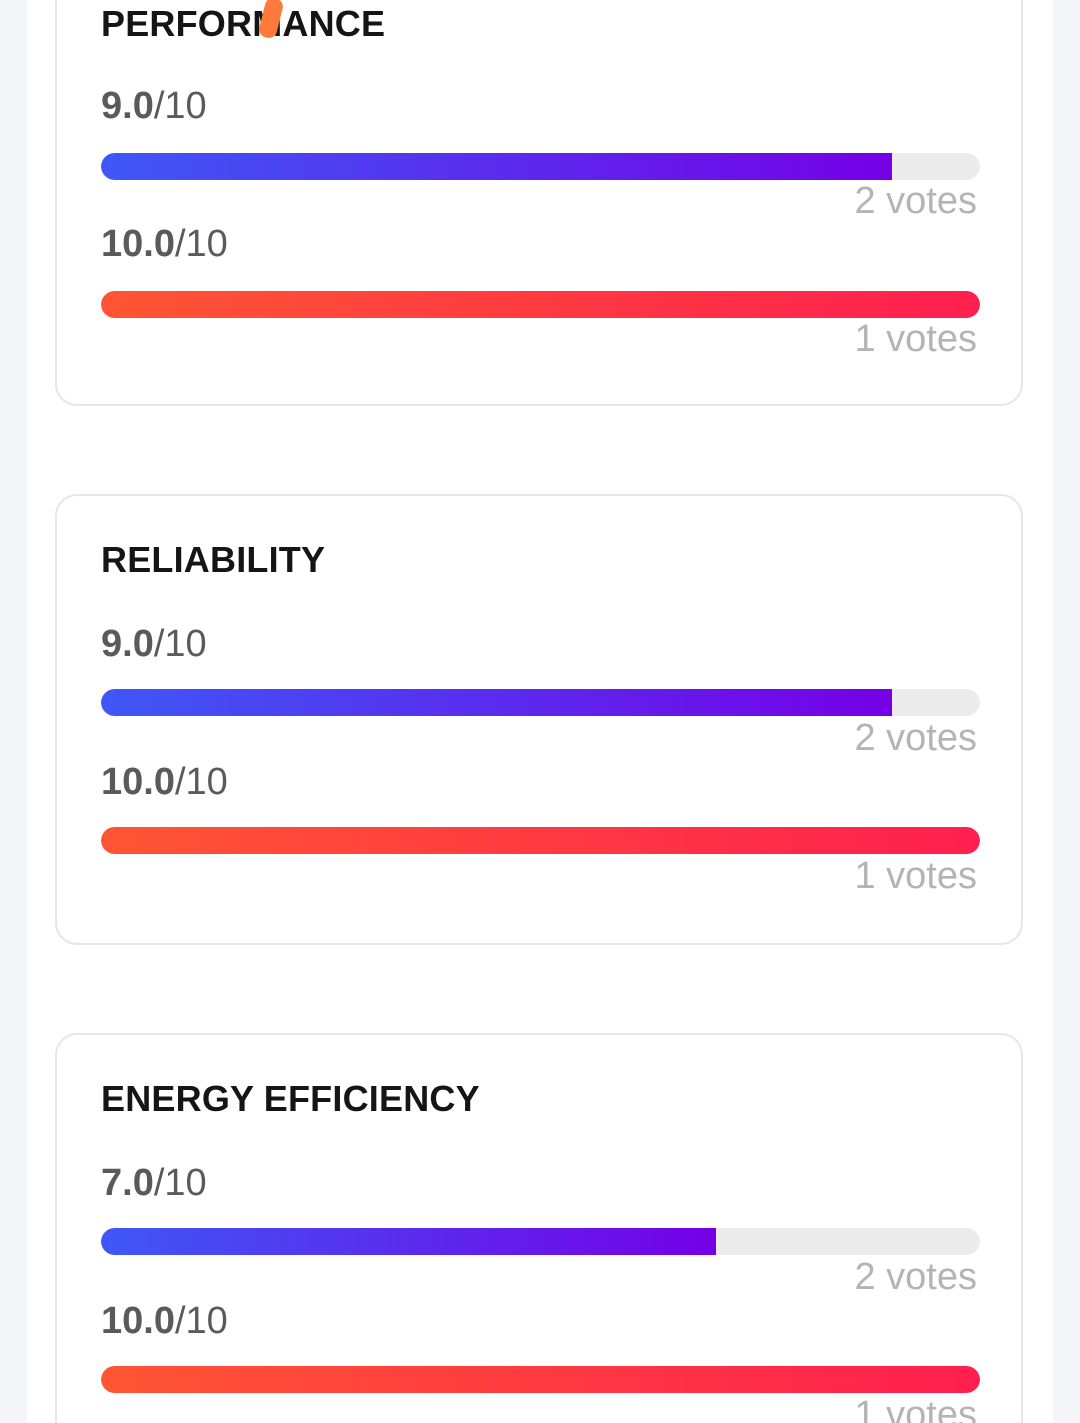 This screenshot has height=1423, width=1080. Describe the element at coordinates (213, 559) in the screenshot. I see `card-title: RELIABILITY` at that location.